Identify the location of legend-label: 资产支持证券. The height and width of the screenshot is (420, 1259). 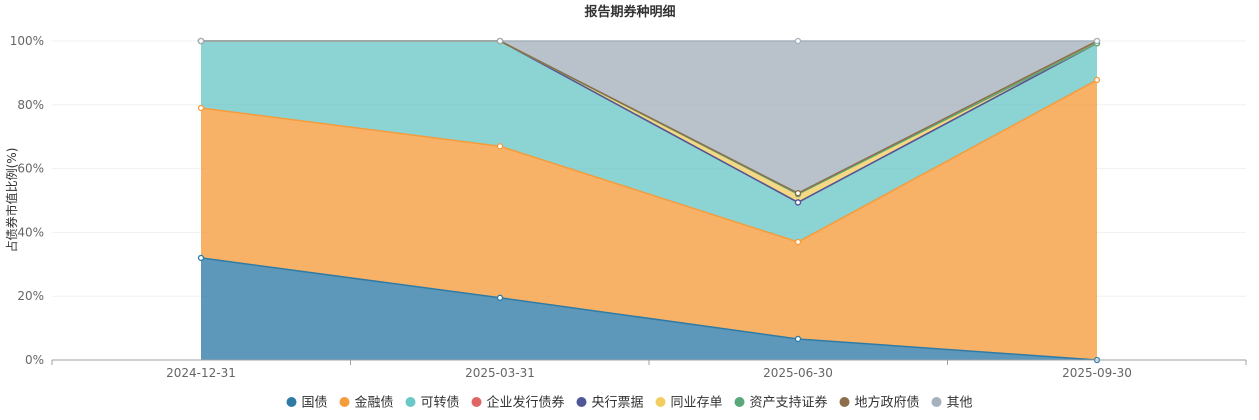
(789, 403).